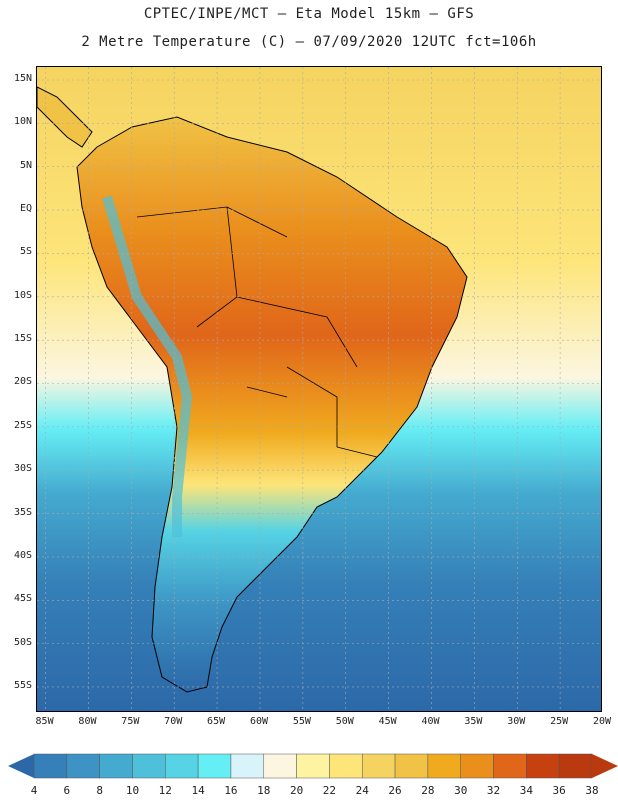  Describe the element at coordinates (216, 721) in the screenshot. I see `lon-label: 65W` at that location.